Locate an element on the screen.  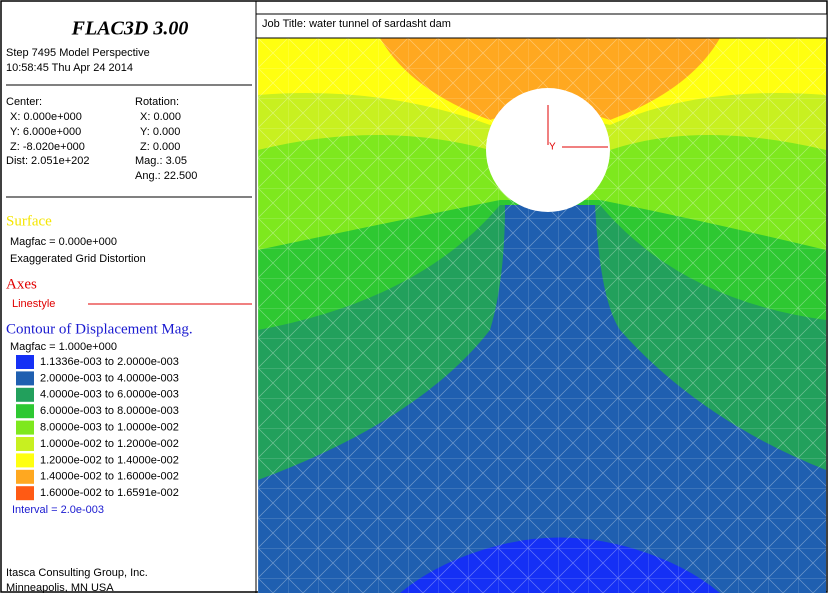
mag: Mag.: 3.05 is located at coordinates (161, 161).